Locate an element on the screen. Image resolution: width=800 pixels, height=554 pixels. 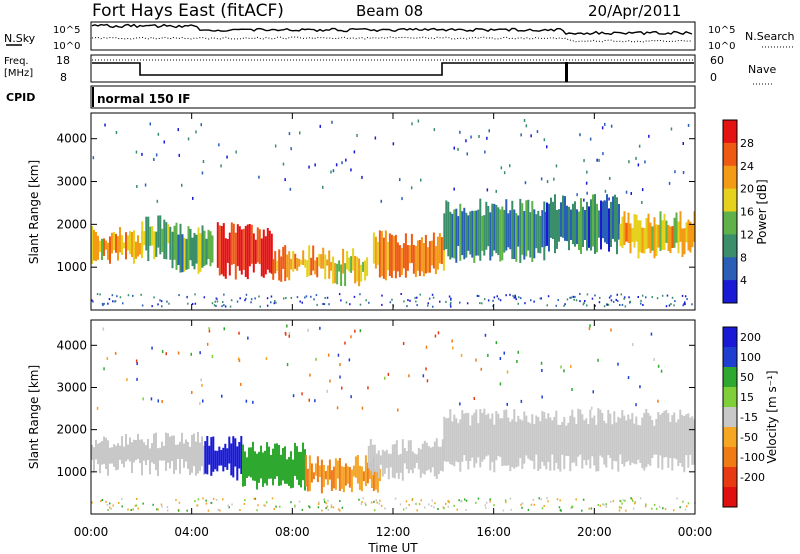
frequency-panel-frame is located at coordinates (393, 68).